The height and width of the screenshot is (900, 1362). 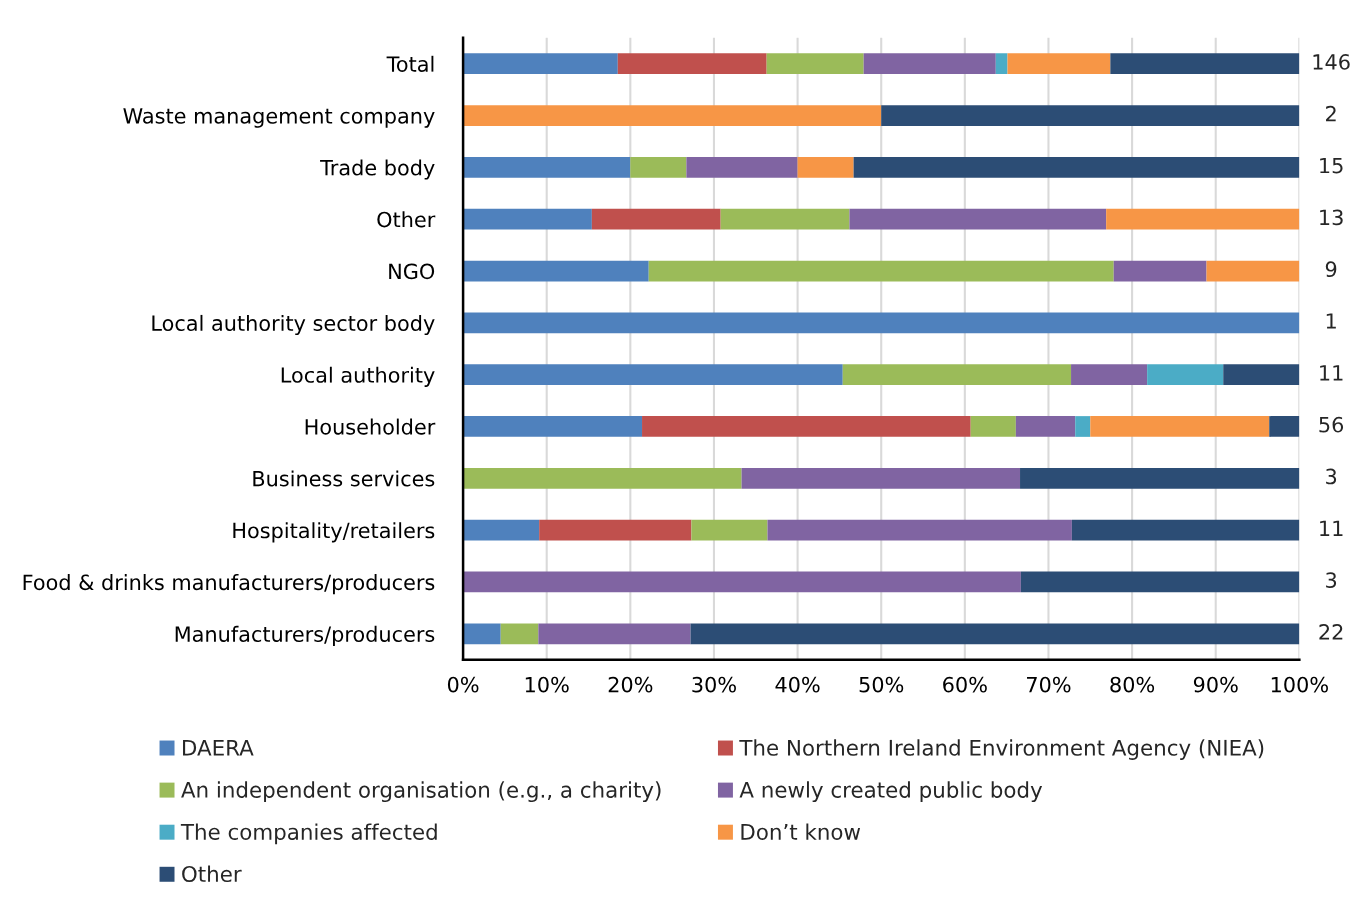 I want to click on y-tick-label: Other, so click(x=406, y=219).